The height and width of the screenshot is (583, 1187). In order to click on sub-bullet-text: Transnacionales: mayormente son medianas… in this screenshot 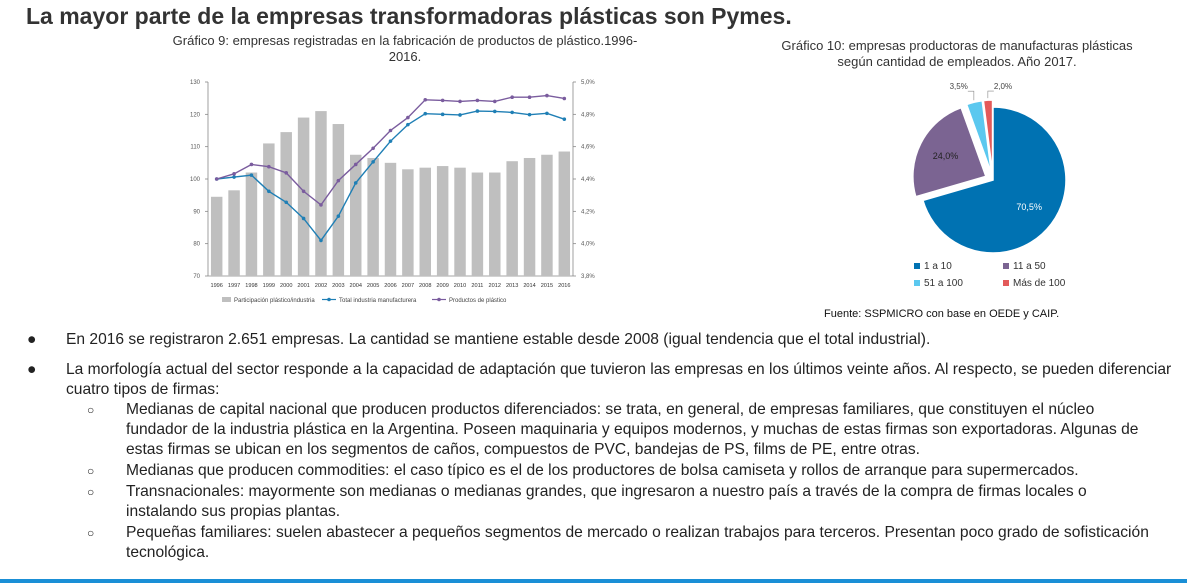, I will do `click(606, 501)`.